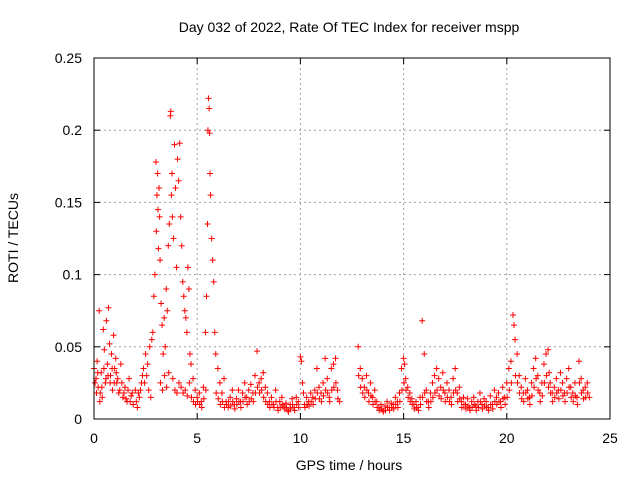  What do you see at coordinates (610, 438) in the screenshot?
I see `x-tick-label: 25` at bounding box center [610, 438].